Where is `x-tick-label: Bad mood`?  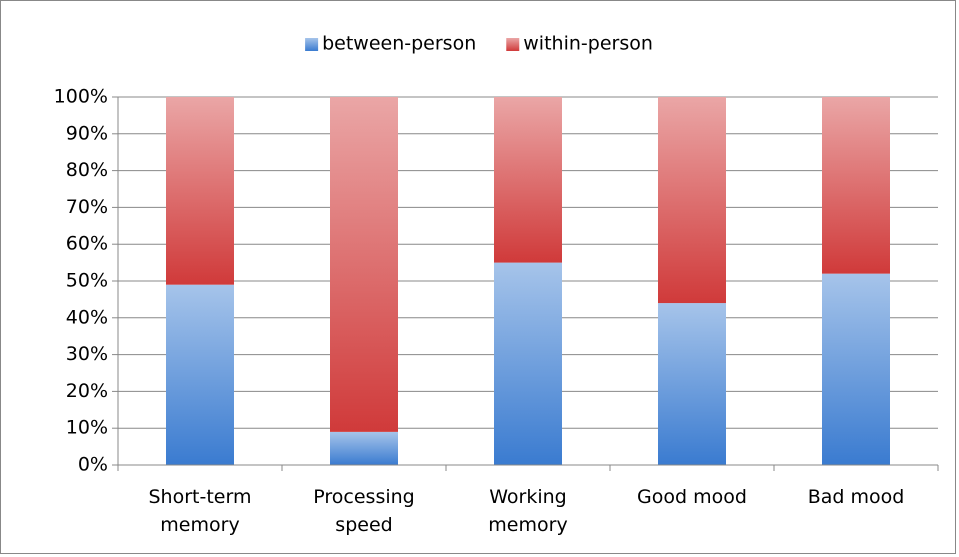 x-tick-label: Bad mood is located at coordinates (856, 497).